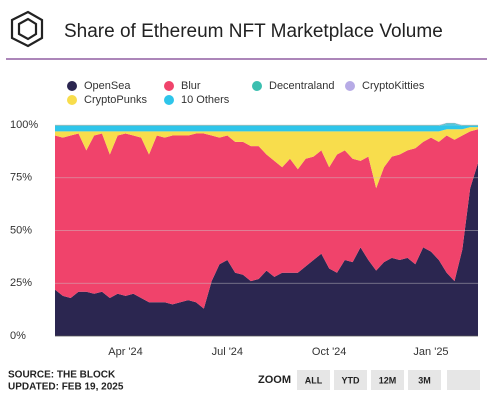  What do you see at coordinates (66, 387) in the screenshot?
I see `updated: UPDATED: FEB 19, 2025` at bounding box center [66, 387].